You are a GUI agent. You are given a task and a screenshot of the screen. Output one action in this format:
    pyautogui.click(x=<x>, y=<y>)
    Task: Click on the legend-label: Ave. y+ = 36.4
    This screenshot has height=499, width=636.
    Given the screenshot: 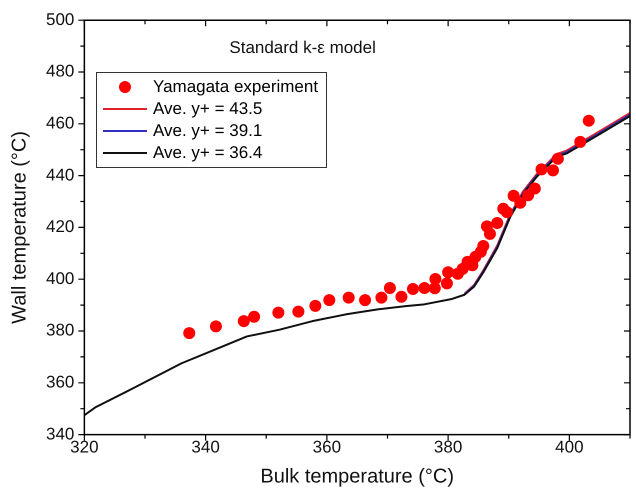 What is the action you would take?
    pyautogui.click(x=207, y=153)
    